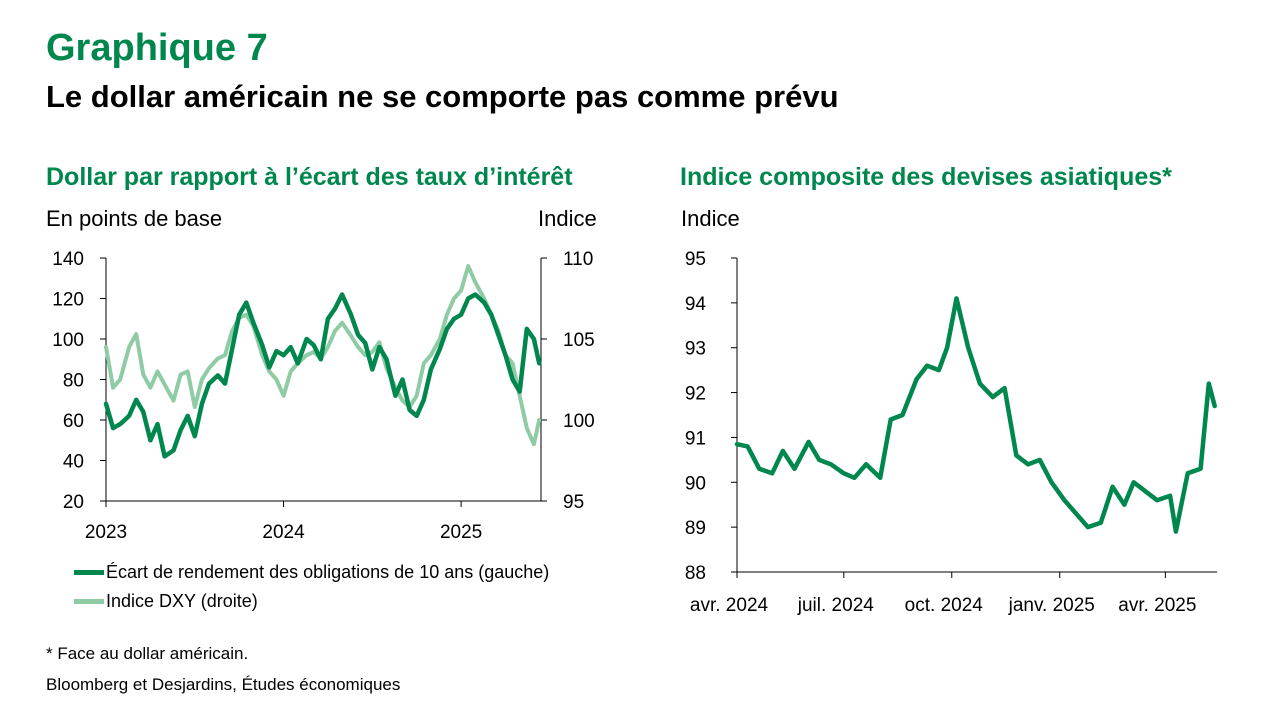 The image size is (1280, 720). Describe the element at coordinates (182, 601) in the screenshot. I see `legend-label-dxy: Indice DXY (droite)` at that location.